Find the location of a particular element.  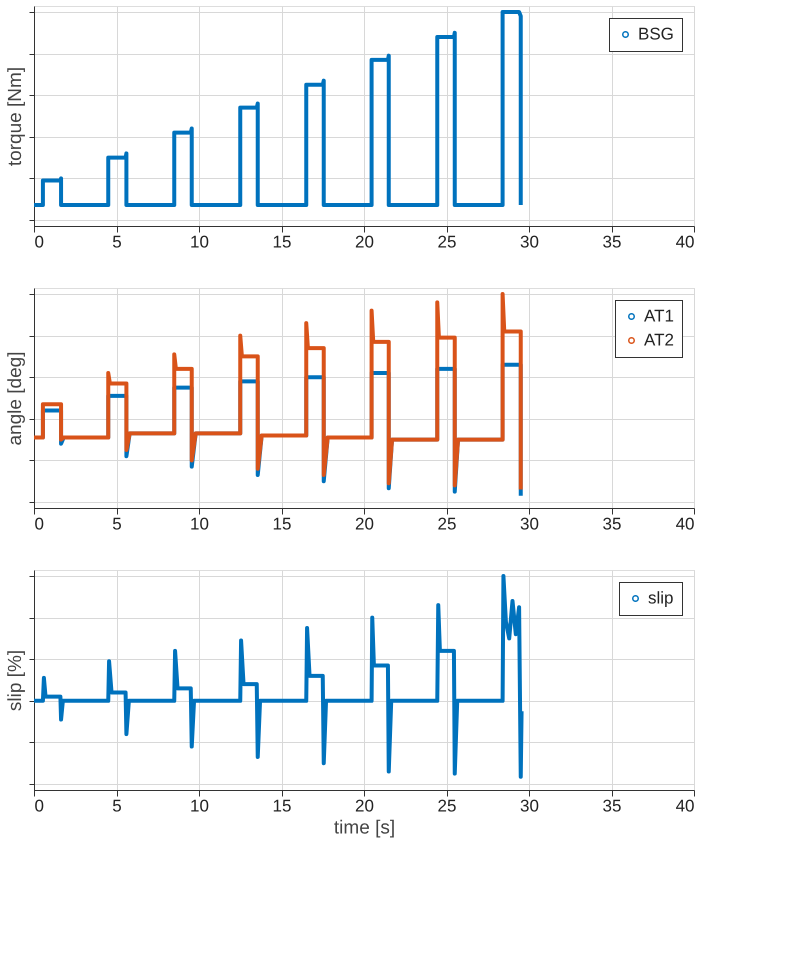

y-axis-title: angle [deg] is located at coordinates (15, 398).